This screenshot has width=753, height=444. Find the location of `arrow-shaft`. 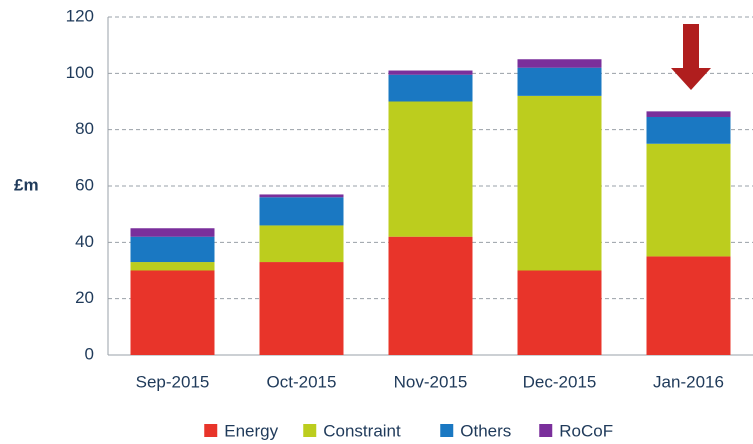

arrow-shaft is located at coordinates (691, 46).